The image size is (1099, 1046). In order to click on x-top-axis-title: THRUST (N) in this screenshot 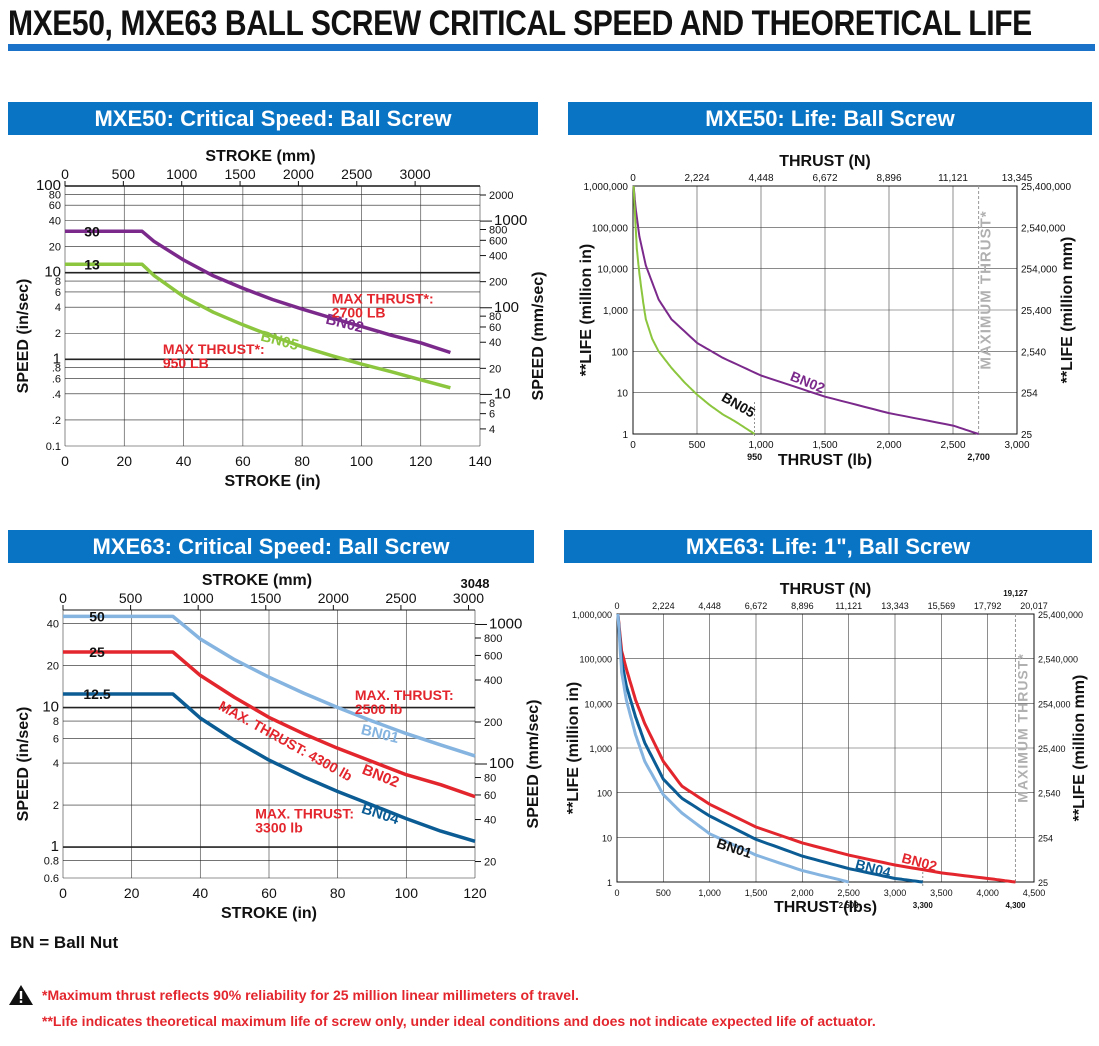, I will do `click(826, 589)`.